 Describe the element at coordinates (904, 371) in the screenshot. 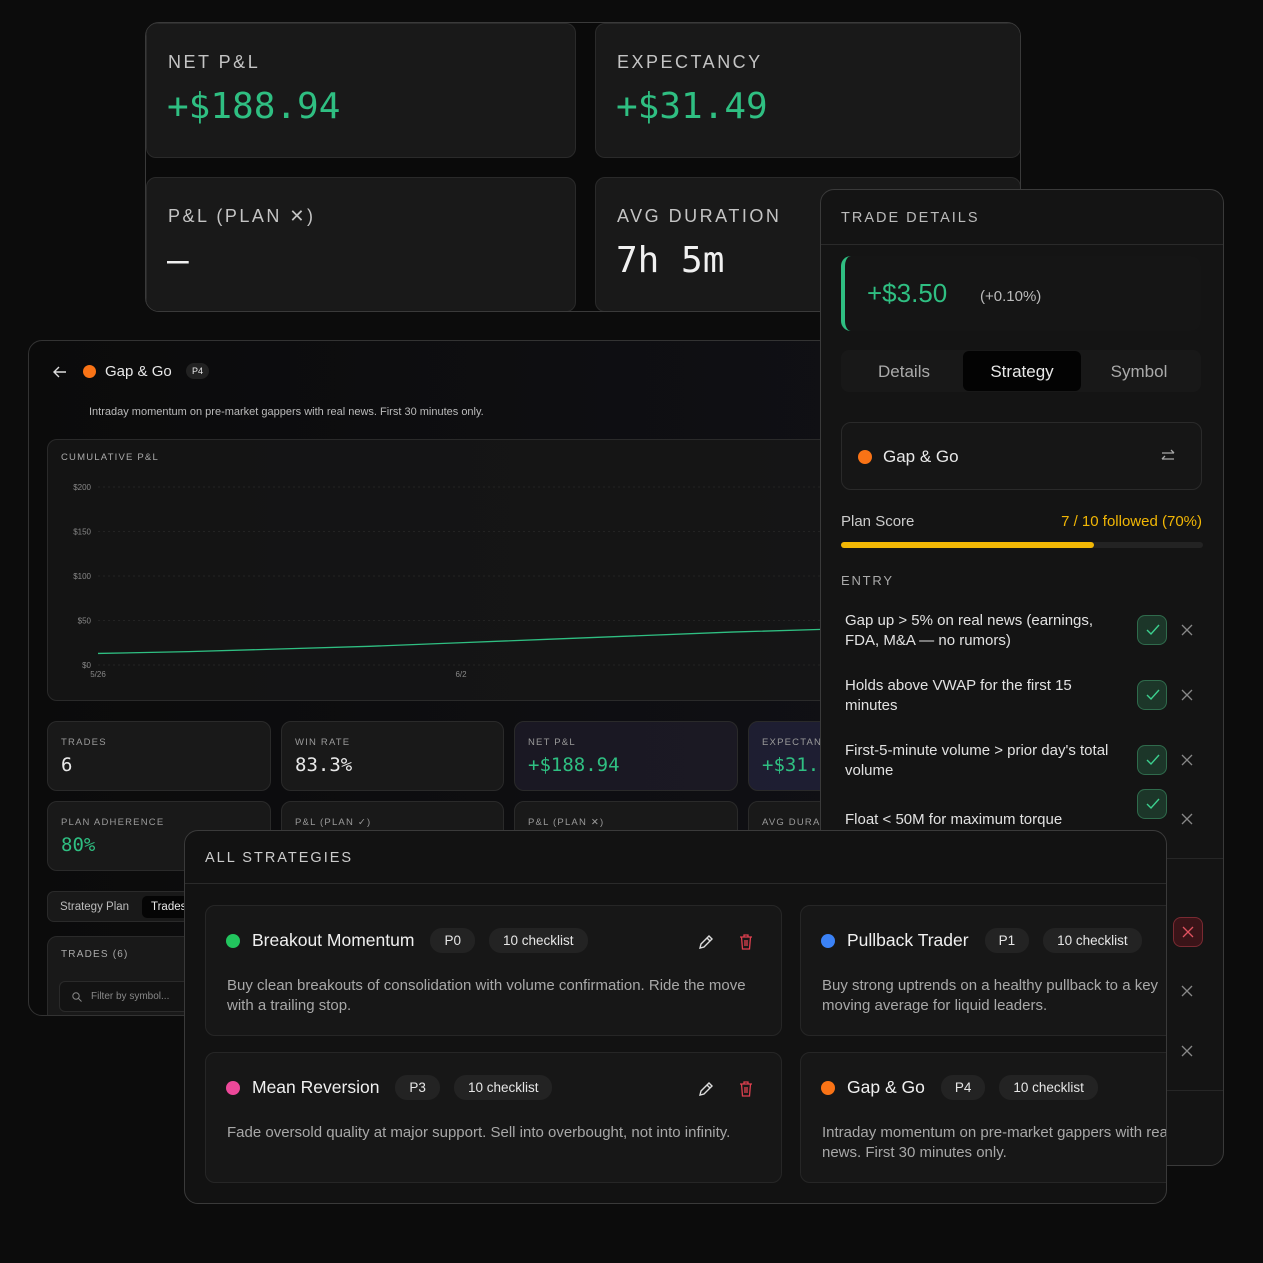

I see `tab: Details` at that location.